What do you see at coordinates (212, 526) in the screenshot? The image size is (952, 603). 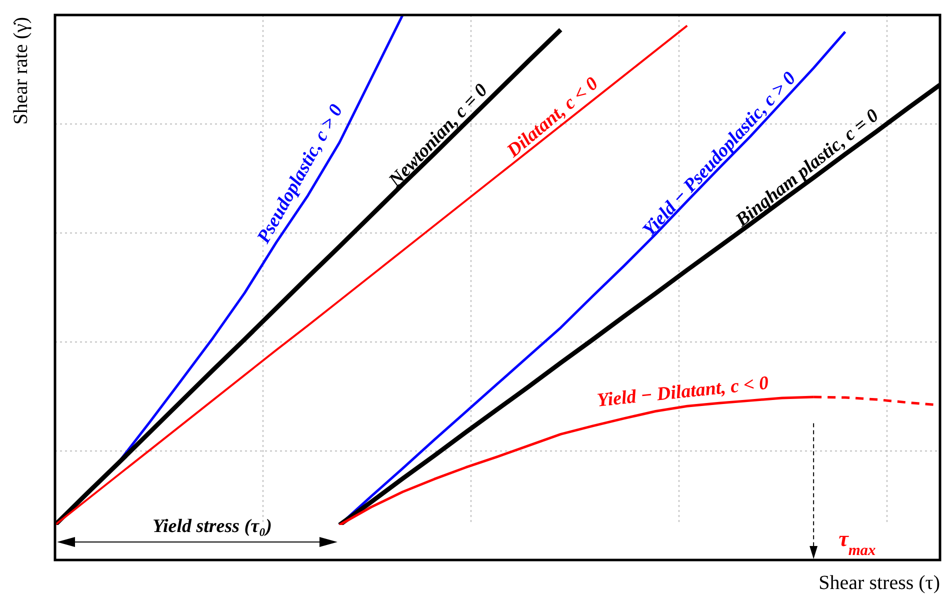 I see `annotation: Yield stress (τ₀)` at bounding box center [212, 526].